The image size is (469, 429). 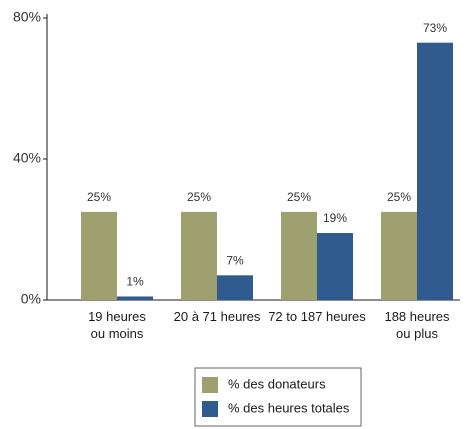 I want to click on legend-label: % des donateurs, so click(x=277, y=383).